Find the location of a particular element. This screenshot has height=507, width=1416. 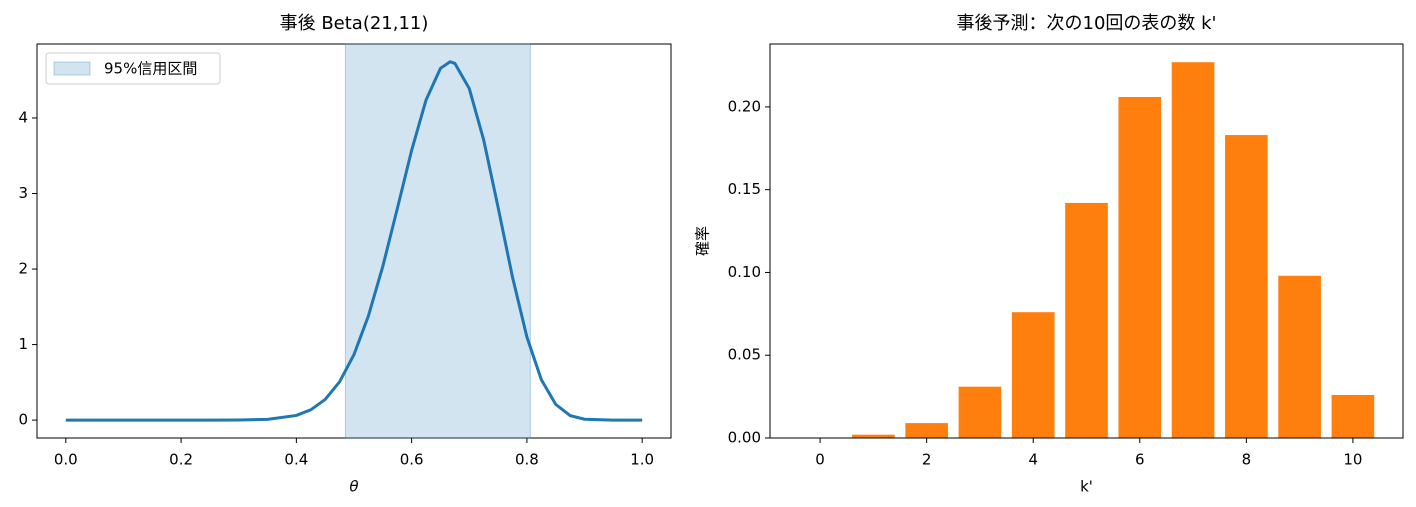

x-axis-label: θ is located at coordinates (353, 487).